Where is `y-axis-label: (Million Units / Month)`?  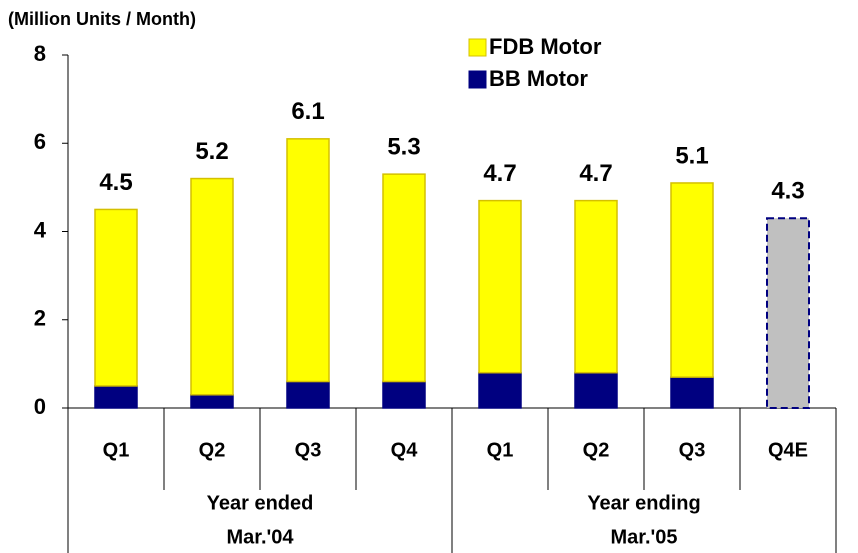 y-axis-label: (Million Units / Month) is located at coordinates (102, 19).